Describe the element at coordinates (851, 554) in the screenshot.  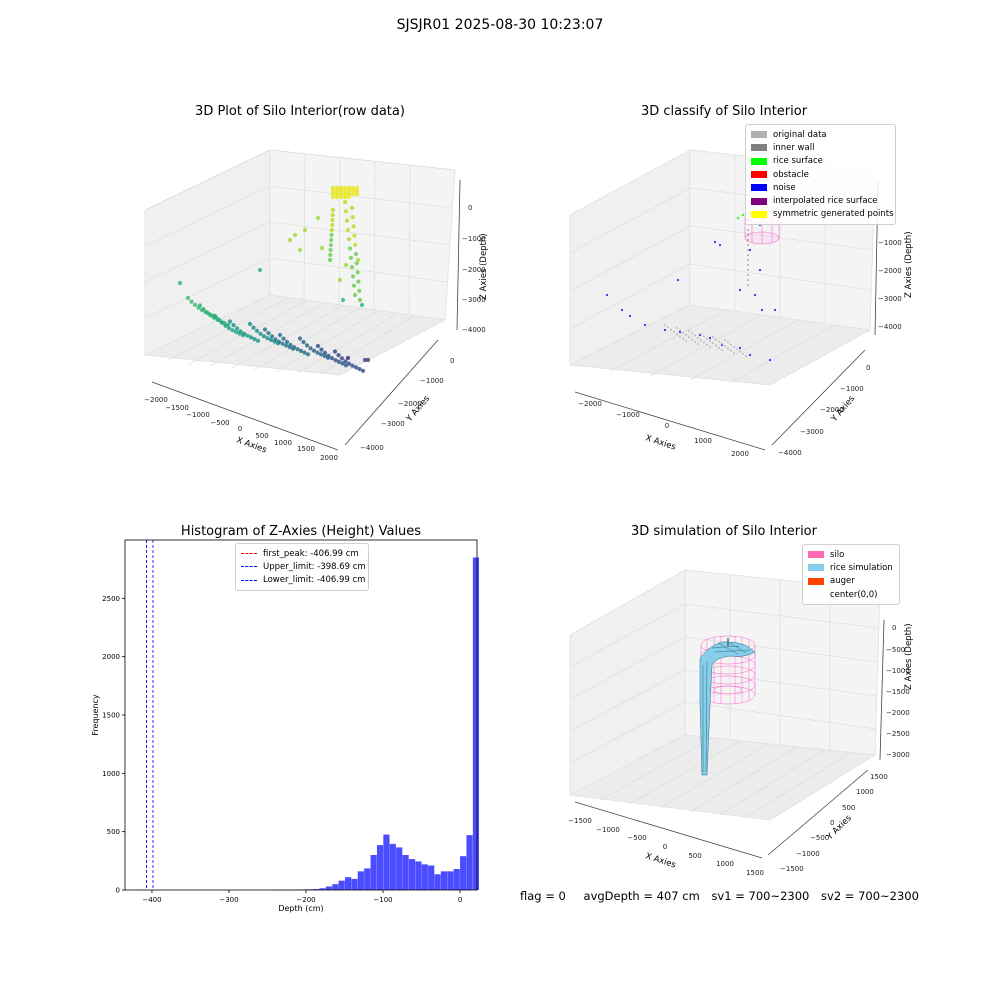
I see `legend-item-silo: silo` at that location.